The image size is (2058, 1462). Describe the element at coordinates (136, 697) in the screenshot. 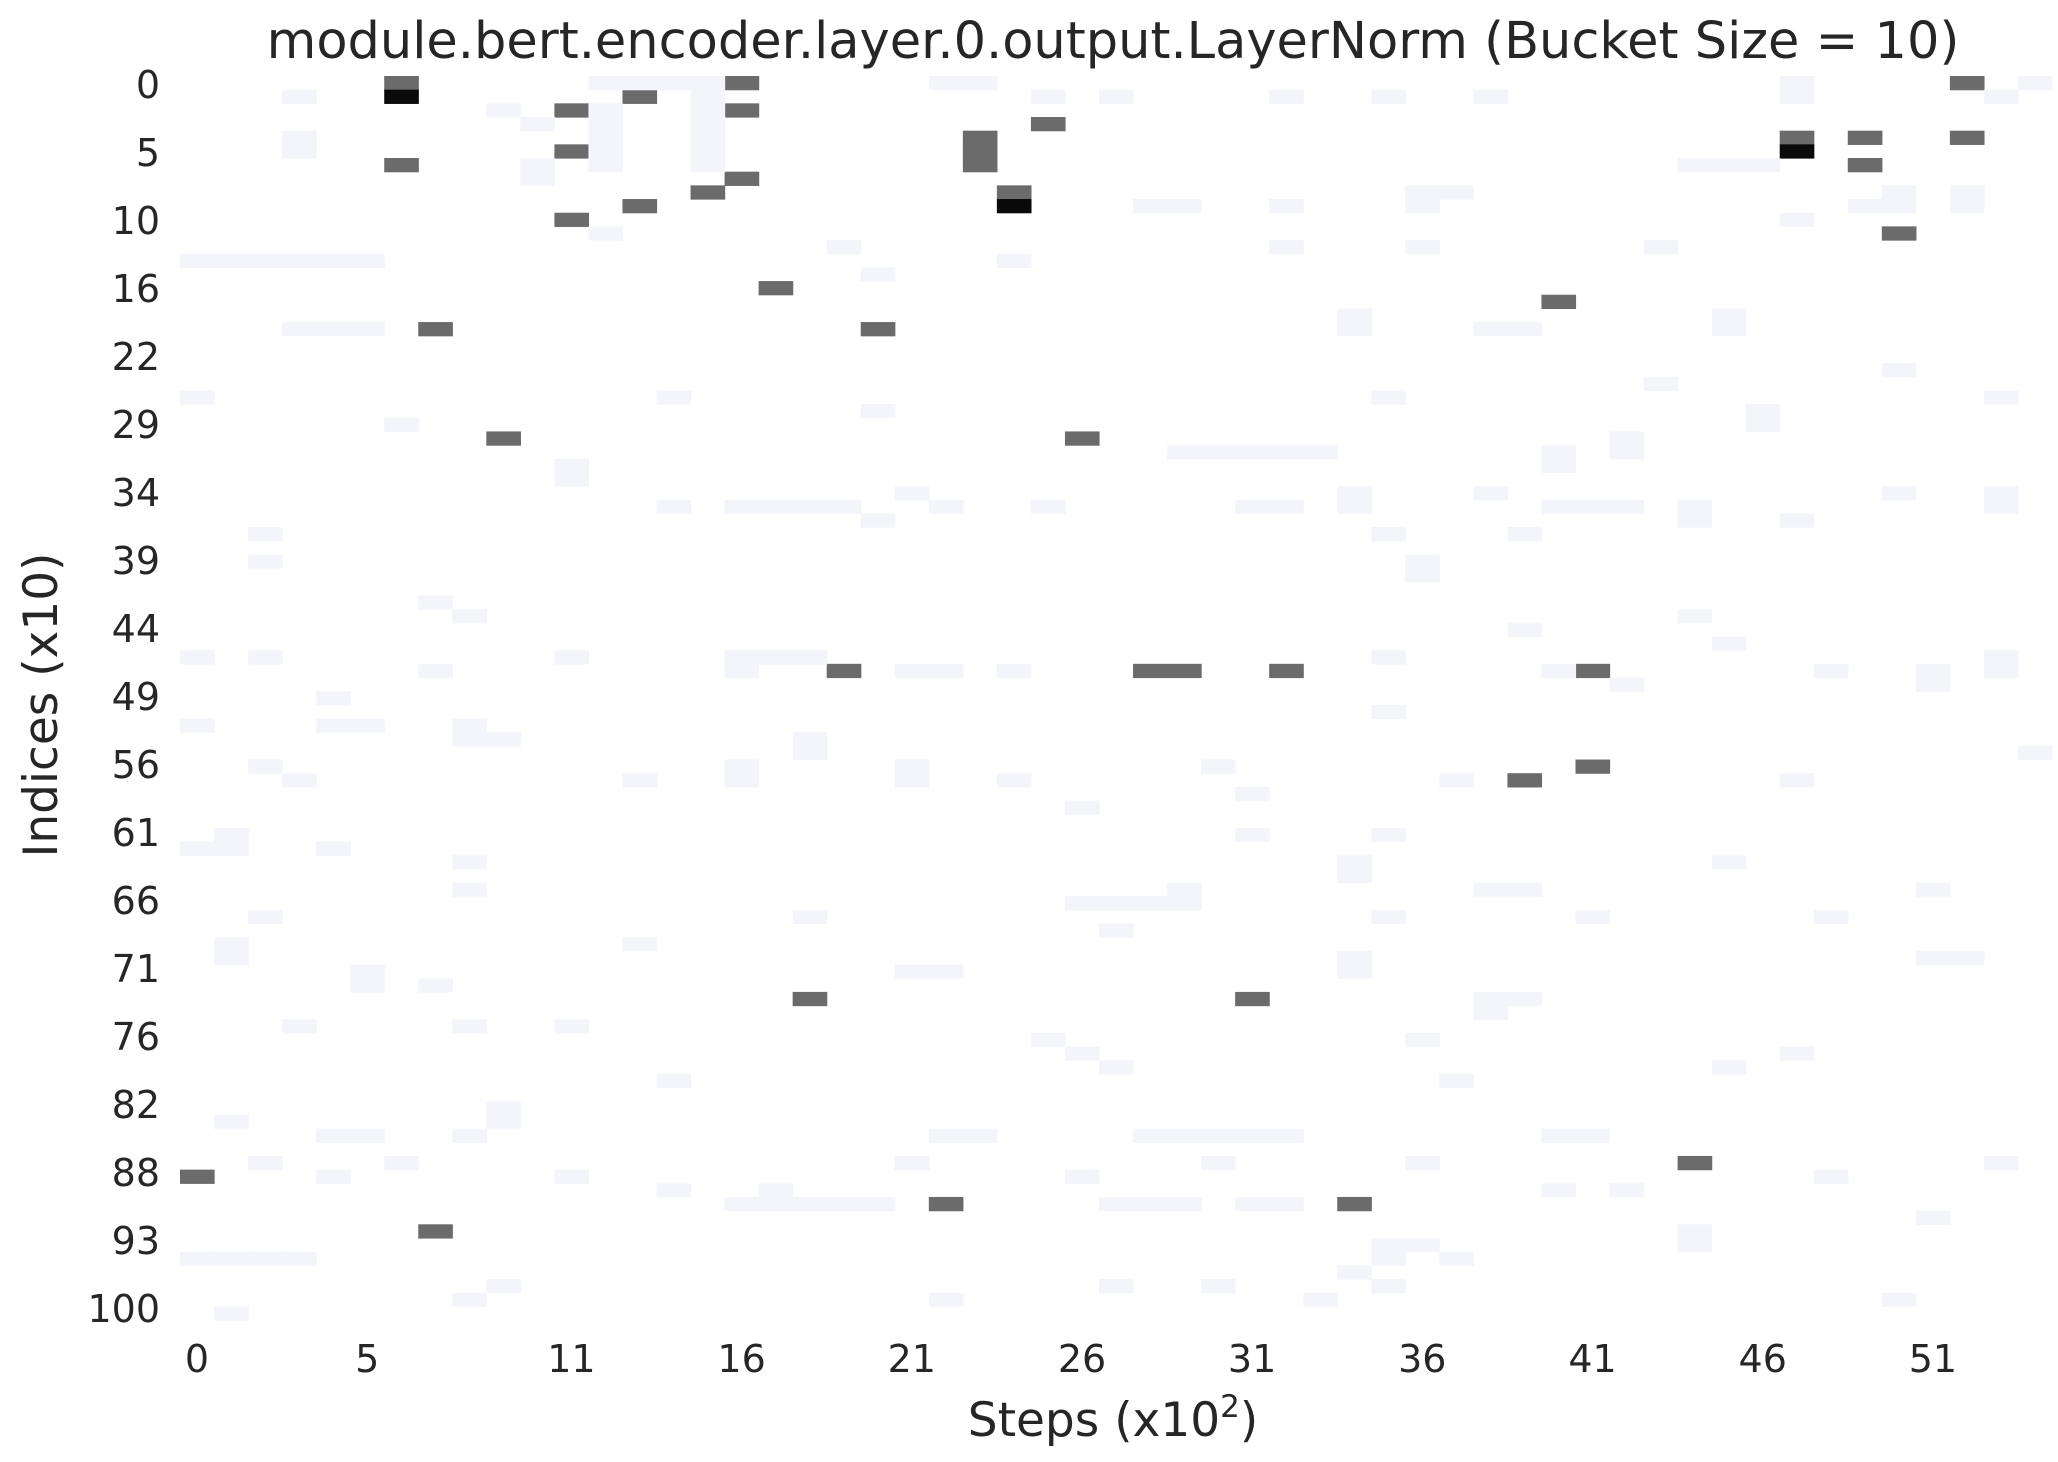

I see `y-tick-label: 49` at that location.